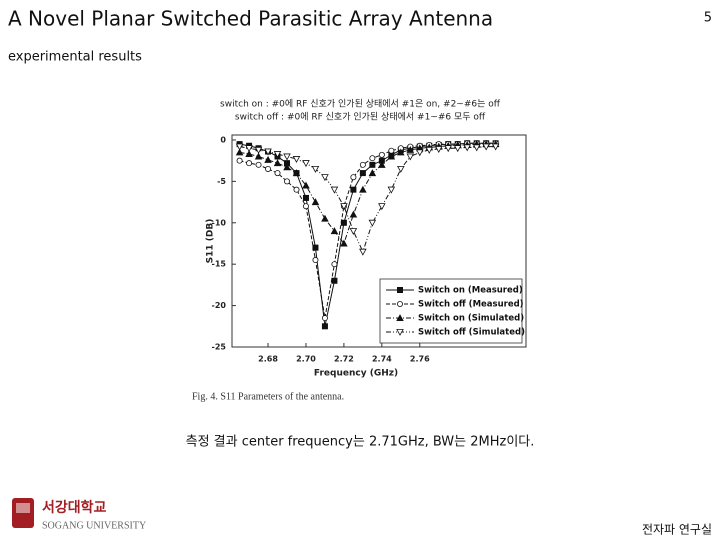 This screenshot has width=720, height=544. Describe the element at coordinates (382, 359) in the screenshot. I see `x-tick-label: 2.74` at that location.